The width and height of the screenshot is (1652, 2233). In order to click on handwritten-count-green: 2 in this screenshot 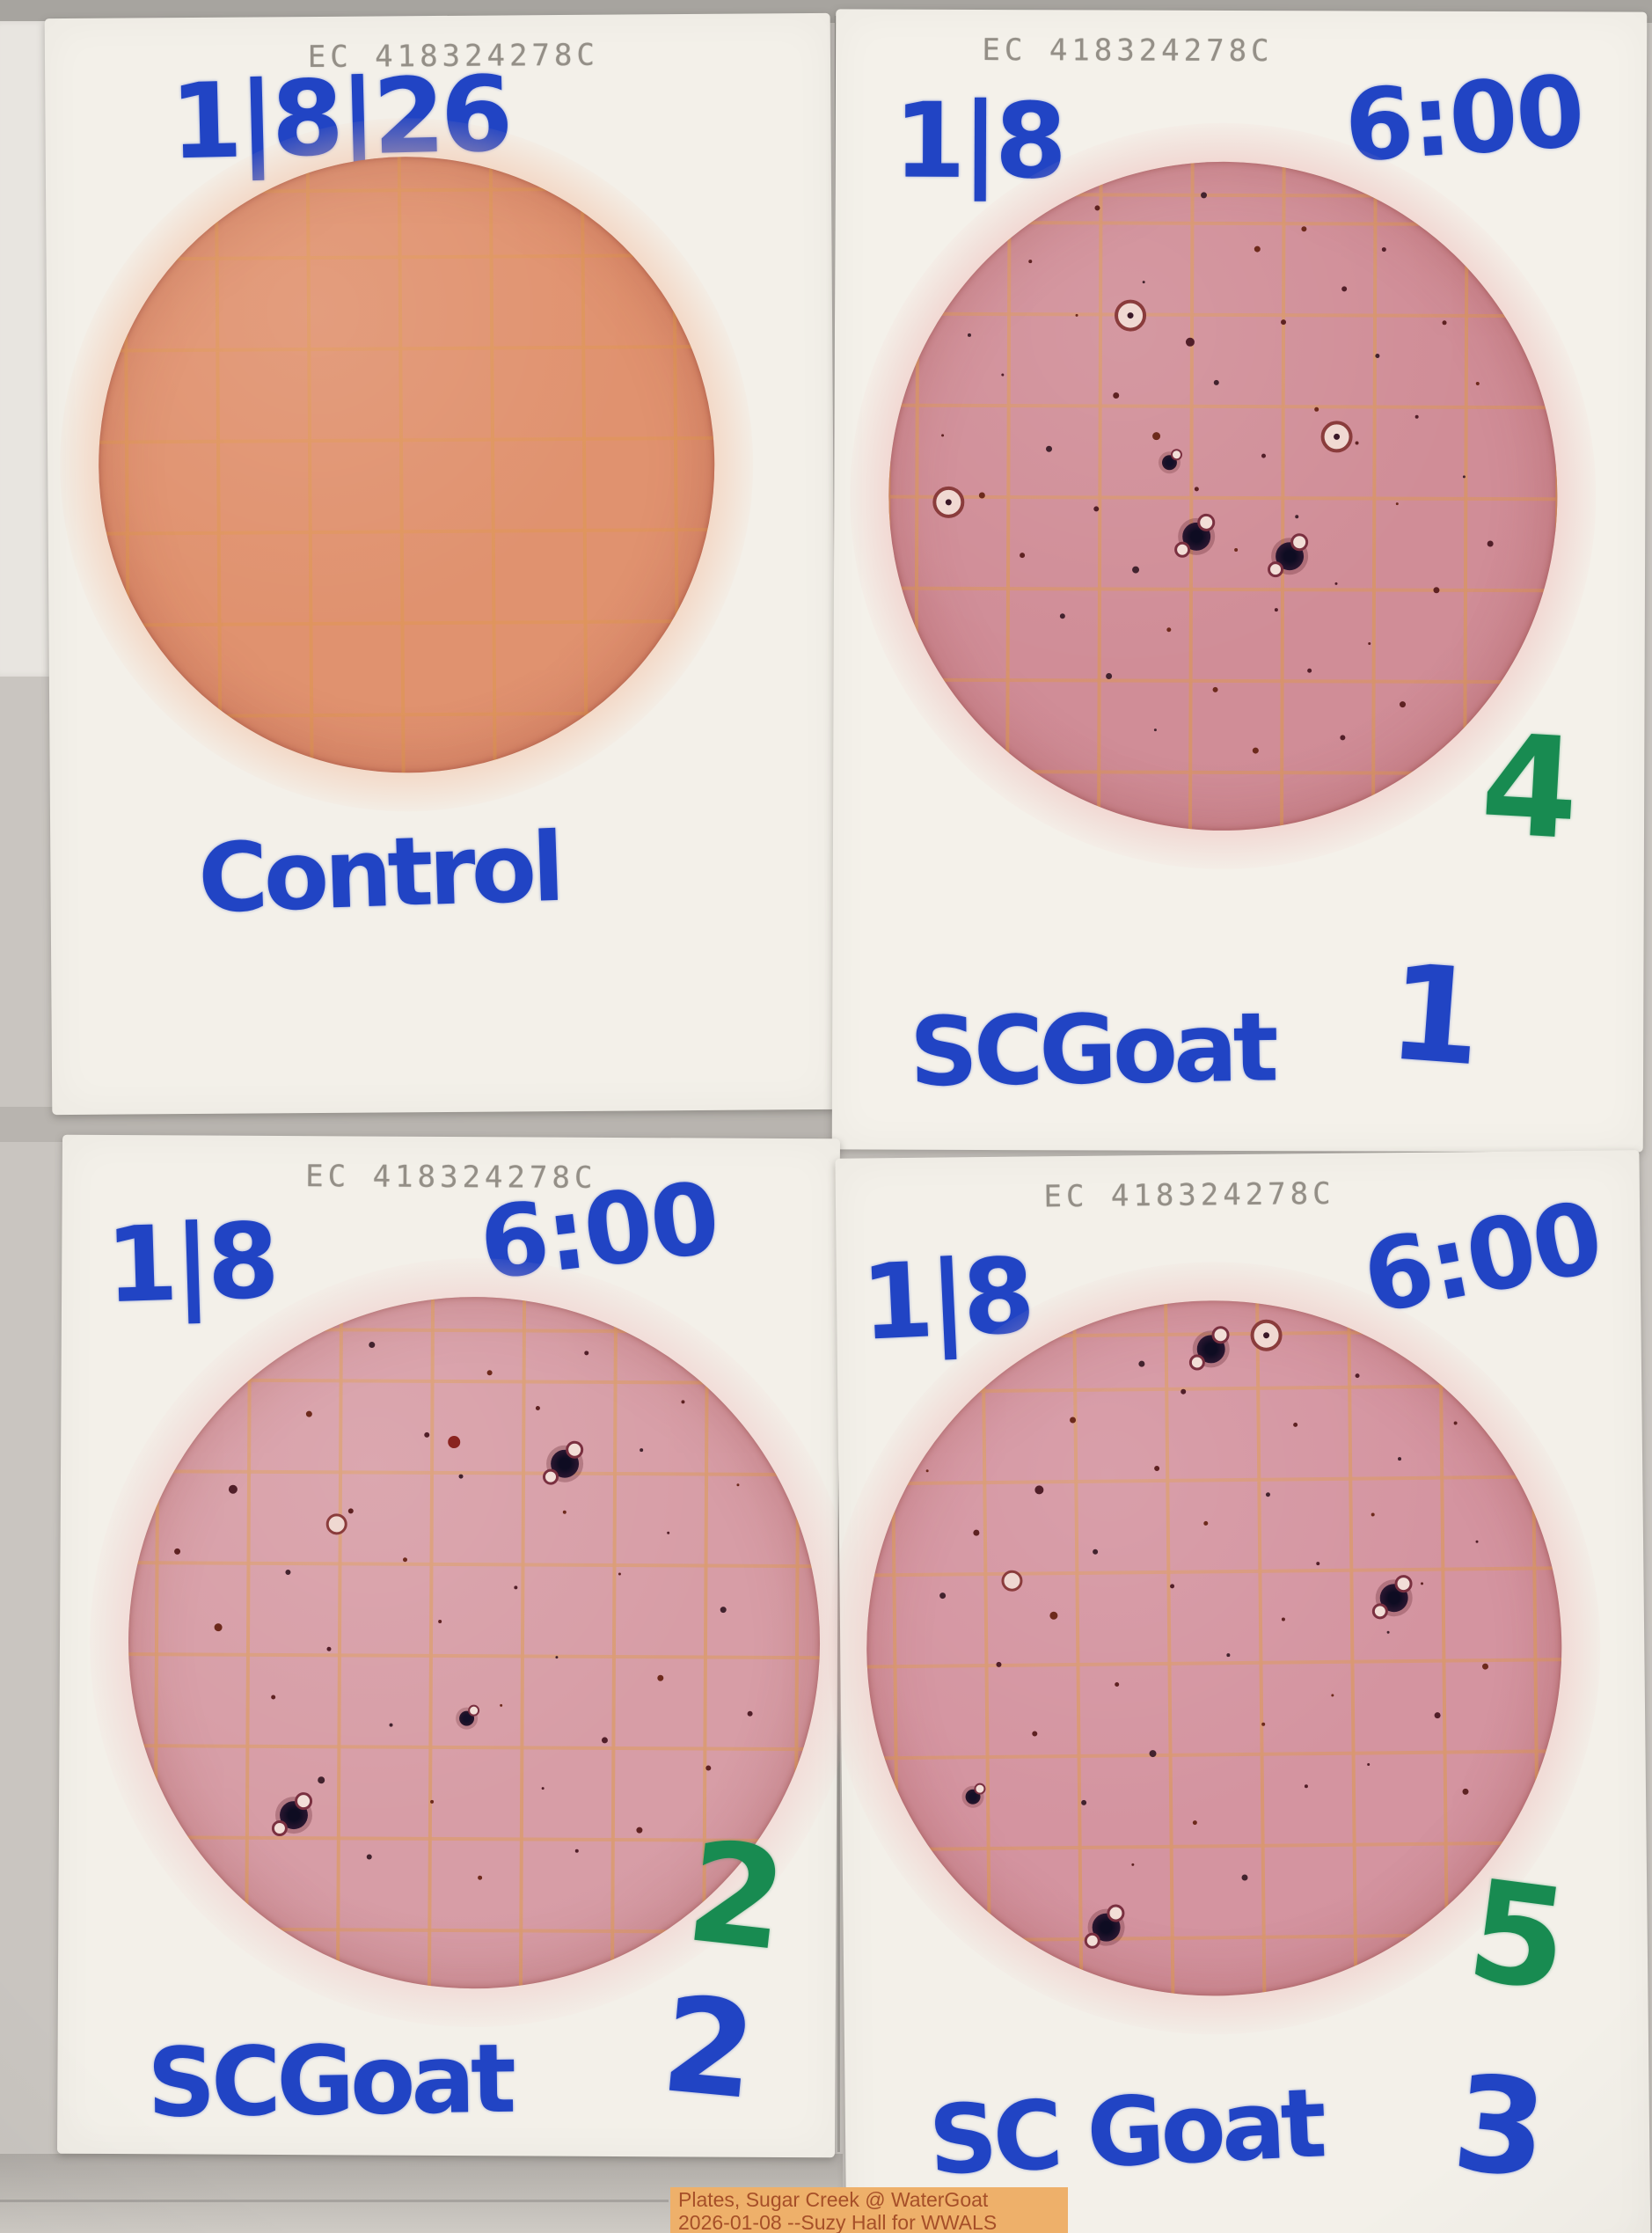, I will do `click(736, 1897)`.